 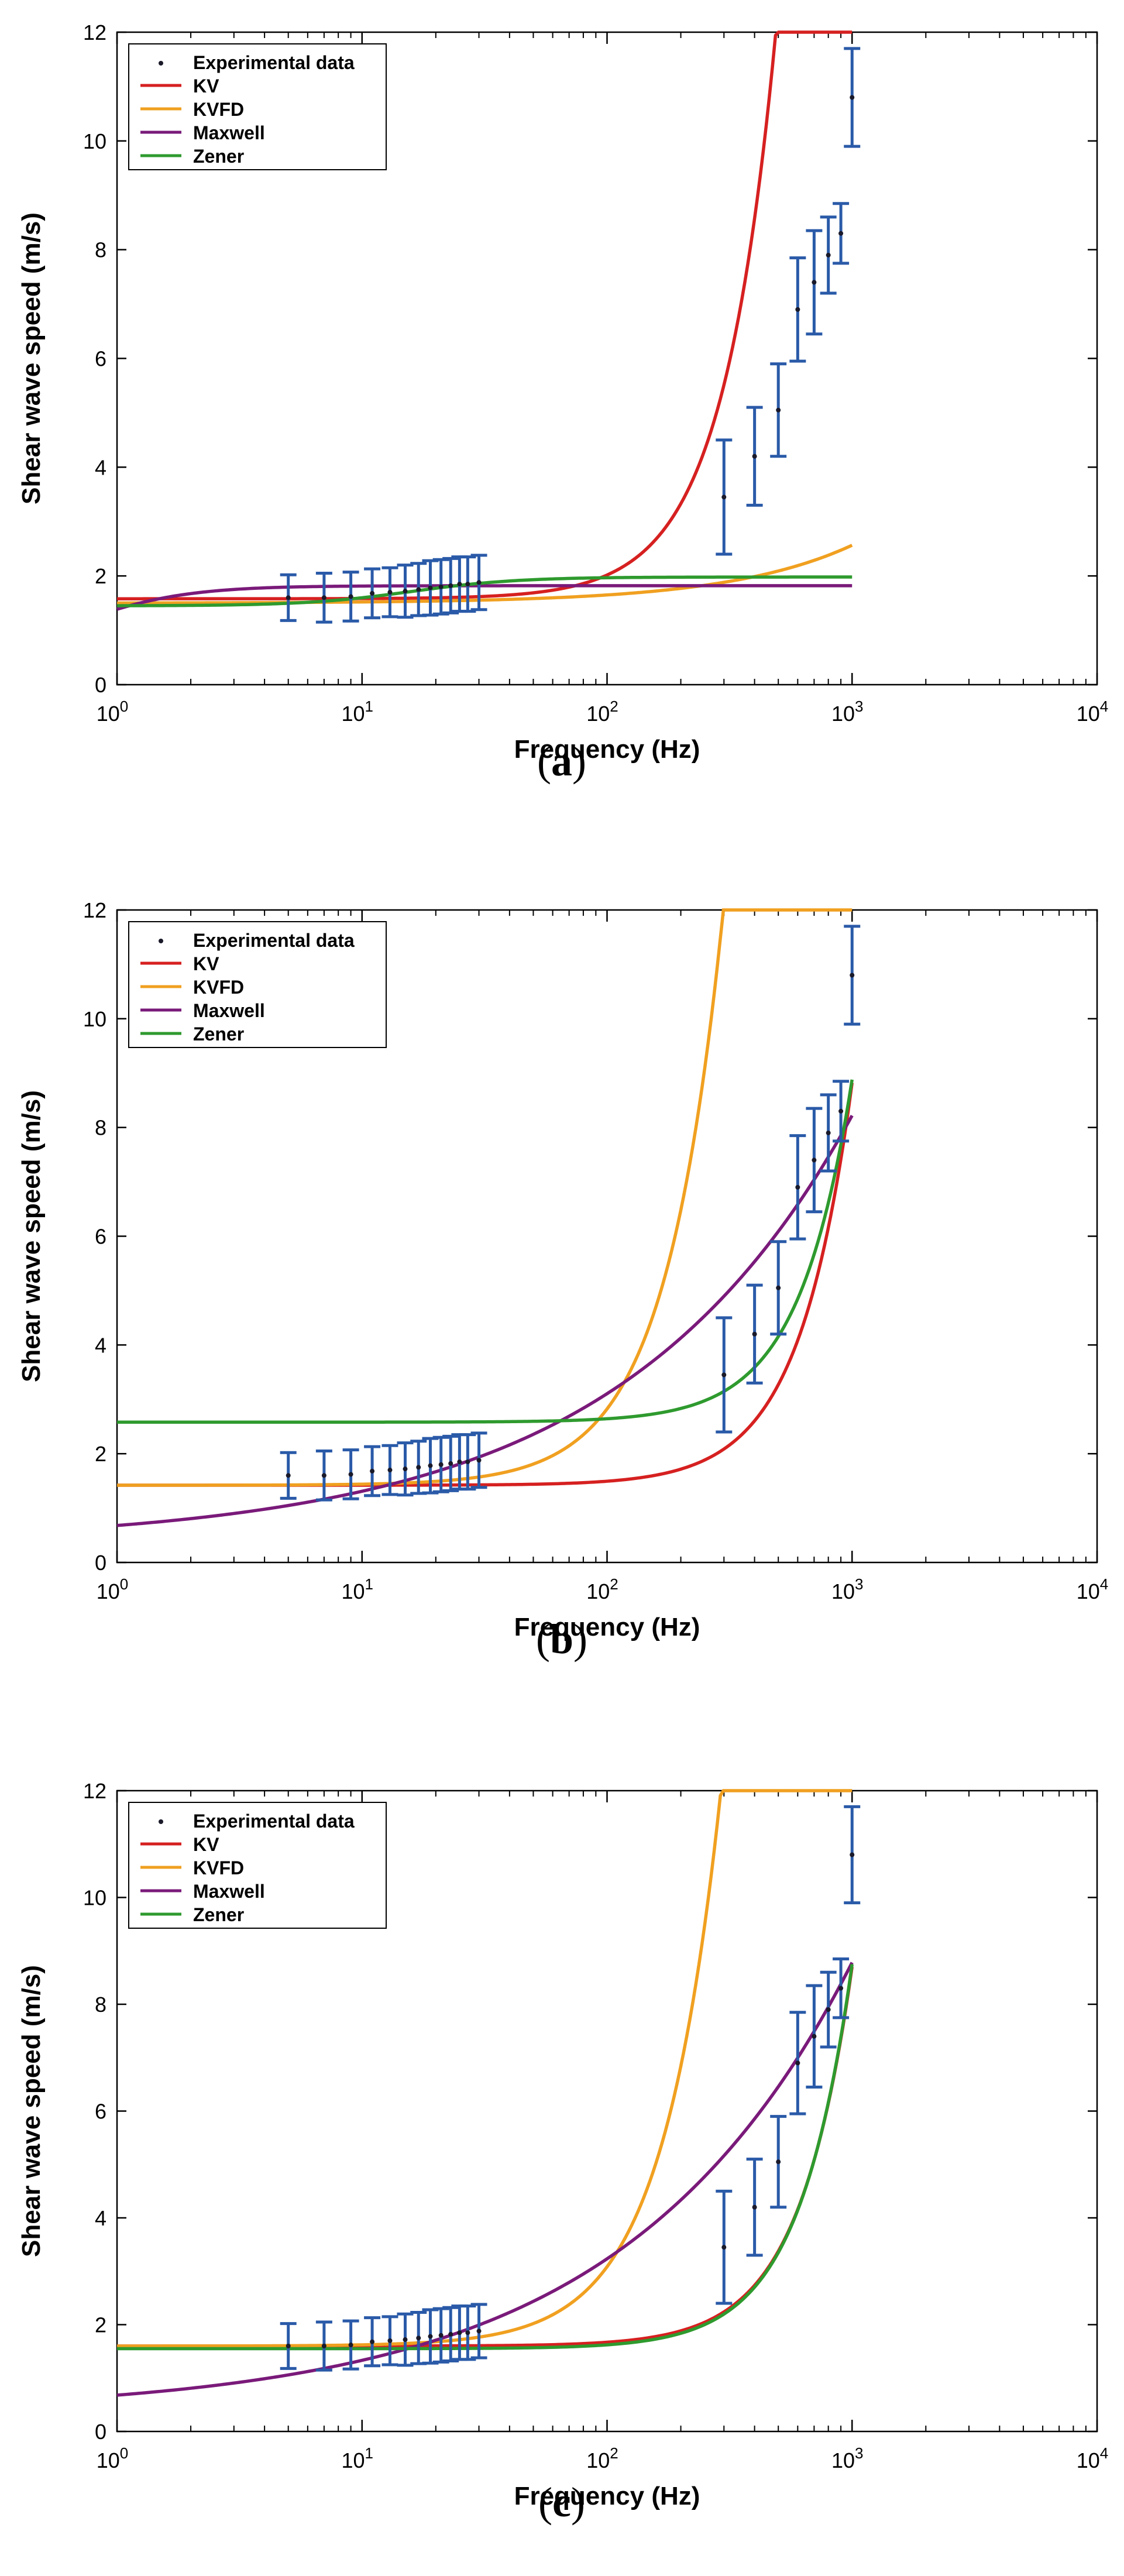 I want to click on panel-caption: (c), so click(x=562, y=2502).